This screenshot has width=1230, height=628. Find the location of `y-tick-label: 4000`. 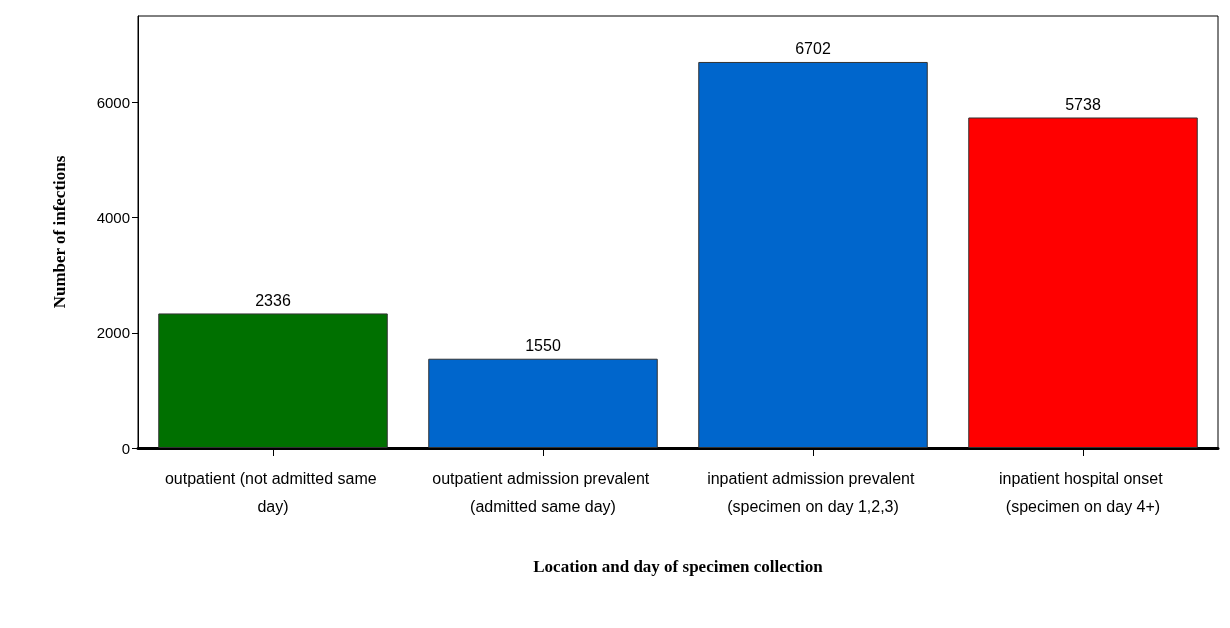

y-tick-label: 4000 is located at coordinates (113, 218).